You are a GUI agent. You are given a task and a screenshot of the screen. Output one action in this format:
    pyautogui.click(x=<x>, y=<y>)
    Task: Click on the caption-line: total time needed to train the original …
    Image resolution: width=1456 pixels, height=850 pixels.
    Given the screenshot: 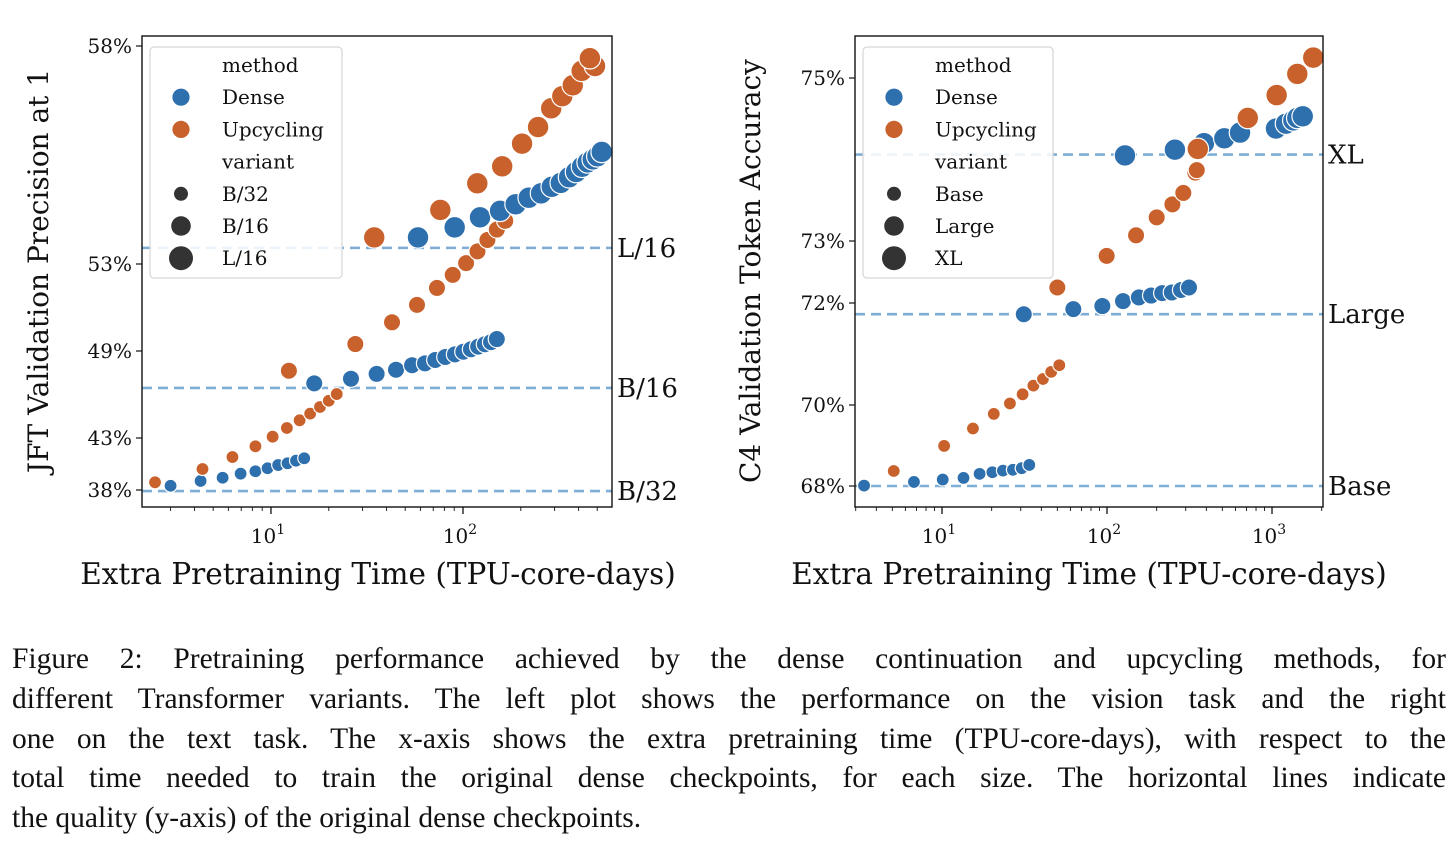 What is the action you would take?
    pyautogui.click(x=729, y=778)
    